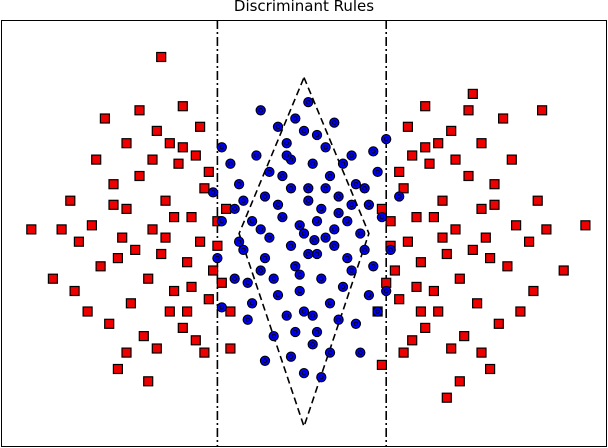 This screenshot has width=608, height=448. I want to click on chart-title: Discriminant Rules, so click(304, 7).